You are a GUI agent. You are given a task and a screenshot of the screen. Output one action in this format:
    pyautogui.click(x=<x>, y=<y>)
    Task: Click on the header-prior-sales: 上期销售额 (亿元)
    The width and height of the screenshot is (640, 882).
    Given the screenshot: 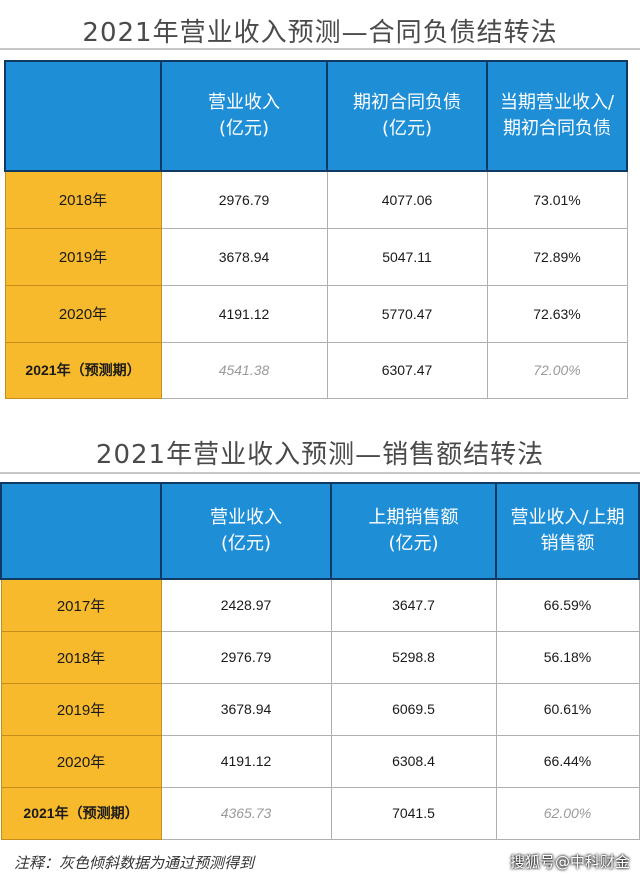 What is the action you would take?
    pyautogui.click(x=413, y=531)
    